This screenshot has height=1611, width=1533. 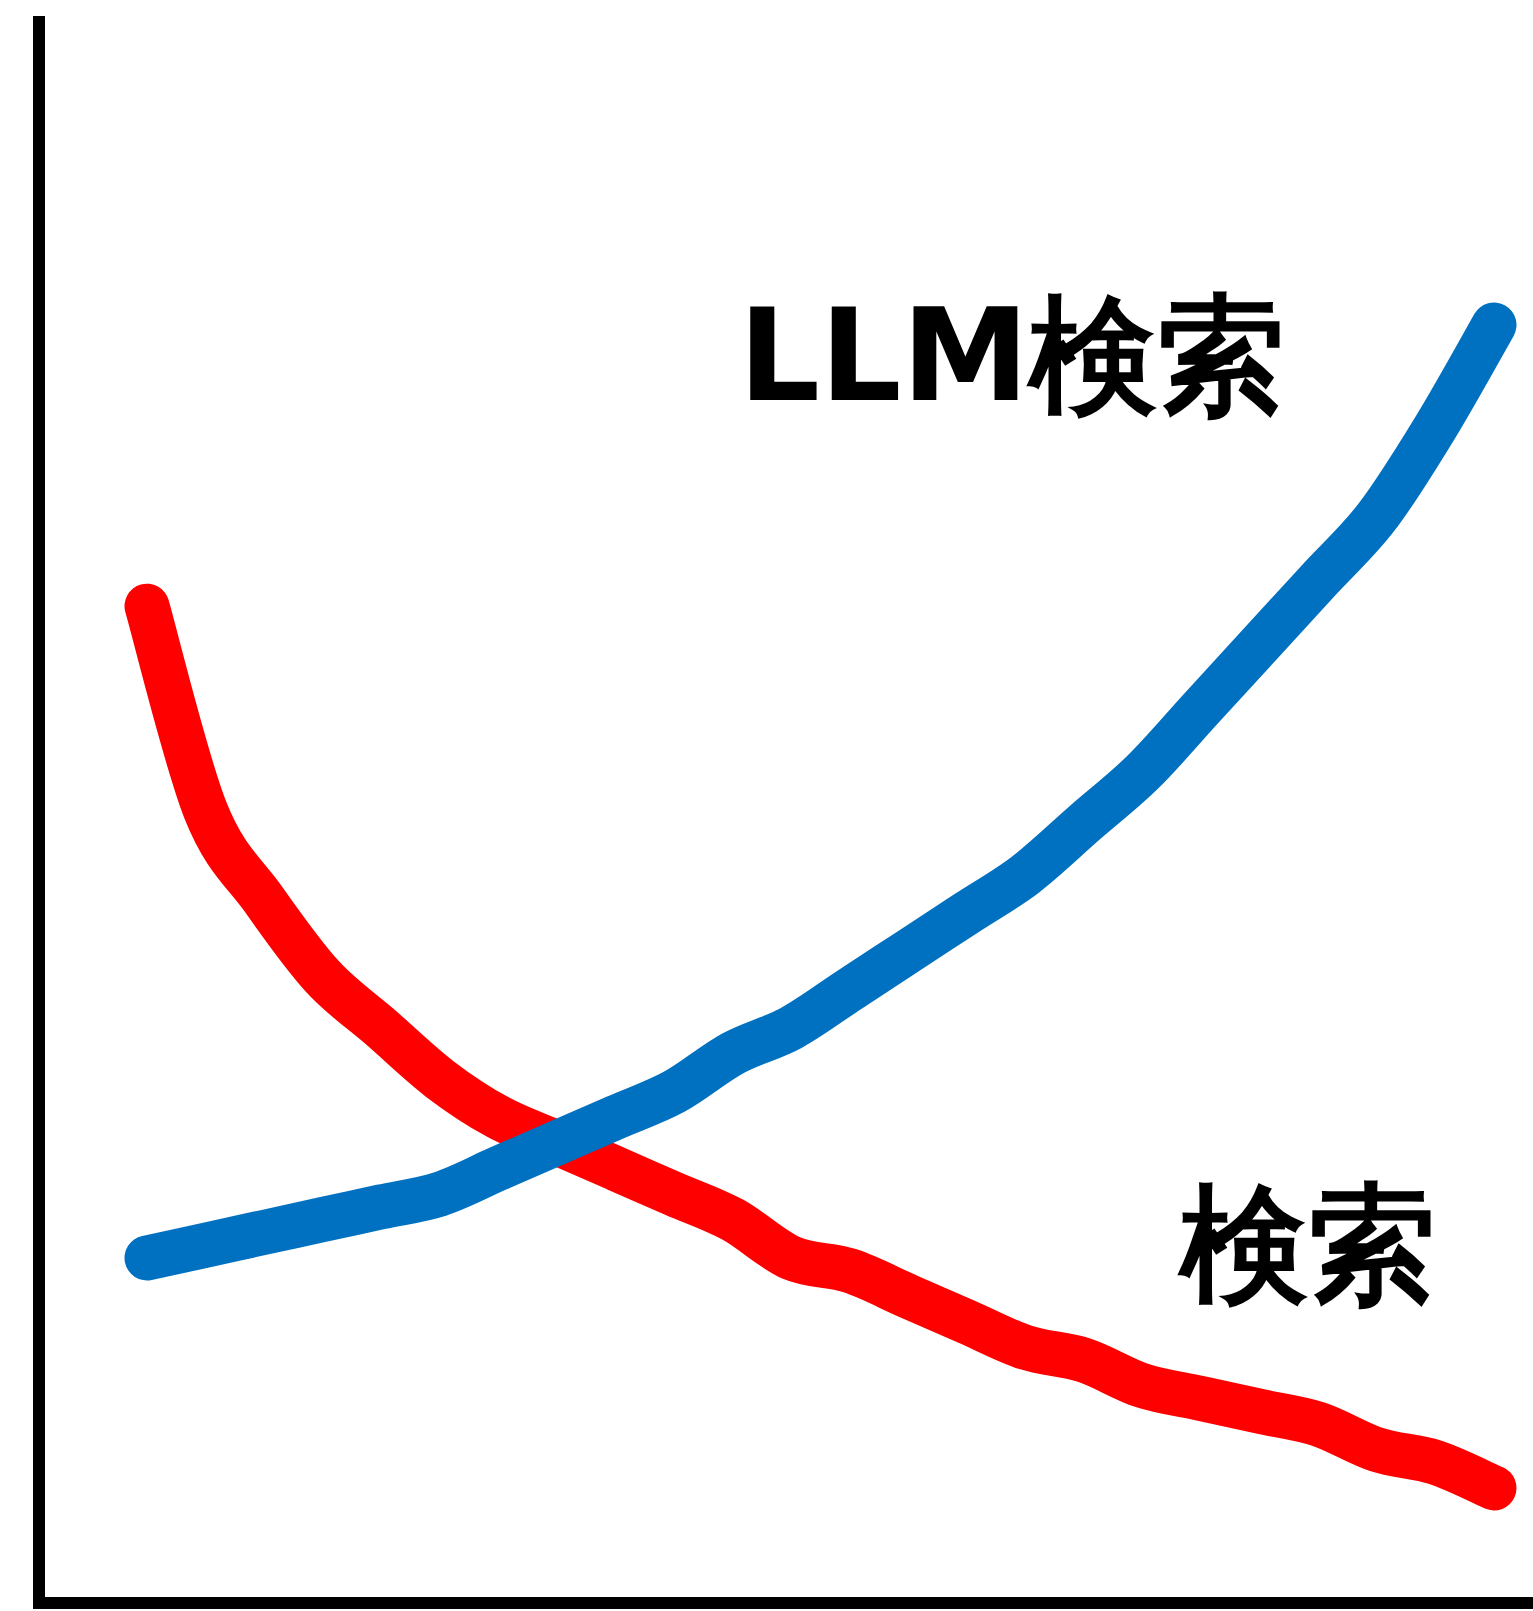 What do you see at coordinates (1306, 1244) in the screenshot?
I see `series-label: 検索` at bounding box center [1306, 1244].